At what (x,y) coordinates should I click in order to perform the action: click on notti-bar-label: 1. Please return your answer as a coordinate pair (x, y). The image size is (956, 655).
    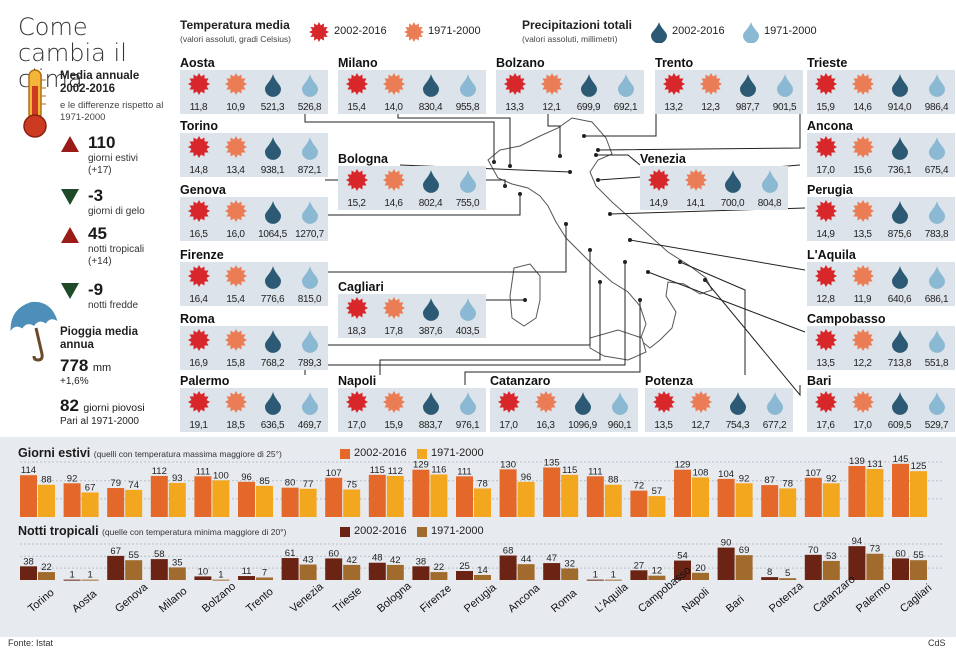
    Looking at the image, I should click on (71, 575).